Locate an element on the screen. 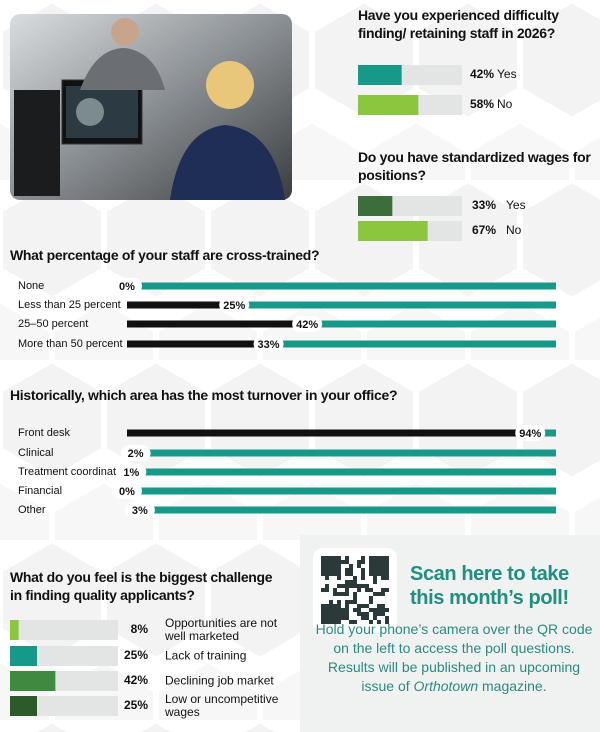 Image resolution: width=600 pixels, height=732 pixels. value-label: 25% is located at coordinates (136, 655).